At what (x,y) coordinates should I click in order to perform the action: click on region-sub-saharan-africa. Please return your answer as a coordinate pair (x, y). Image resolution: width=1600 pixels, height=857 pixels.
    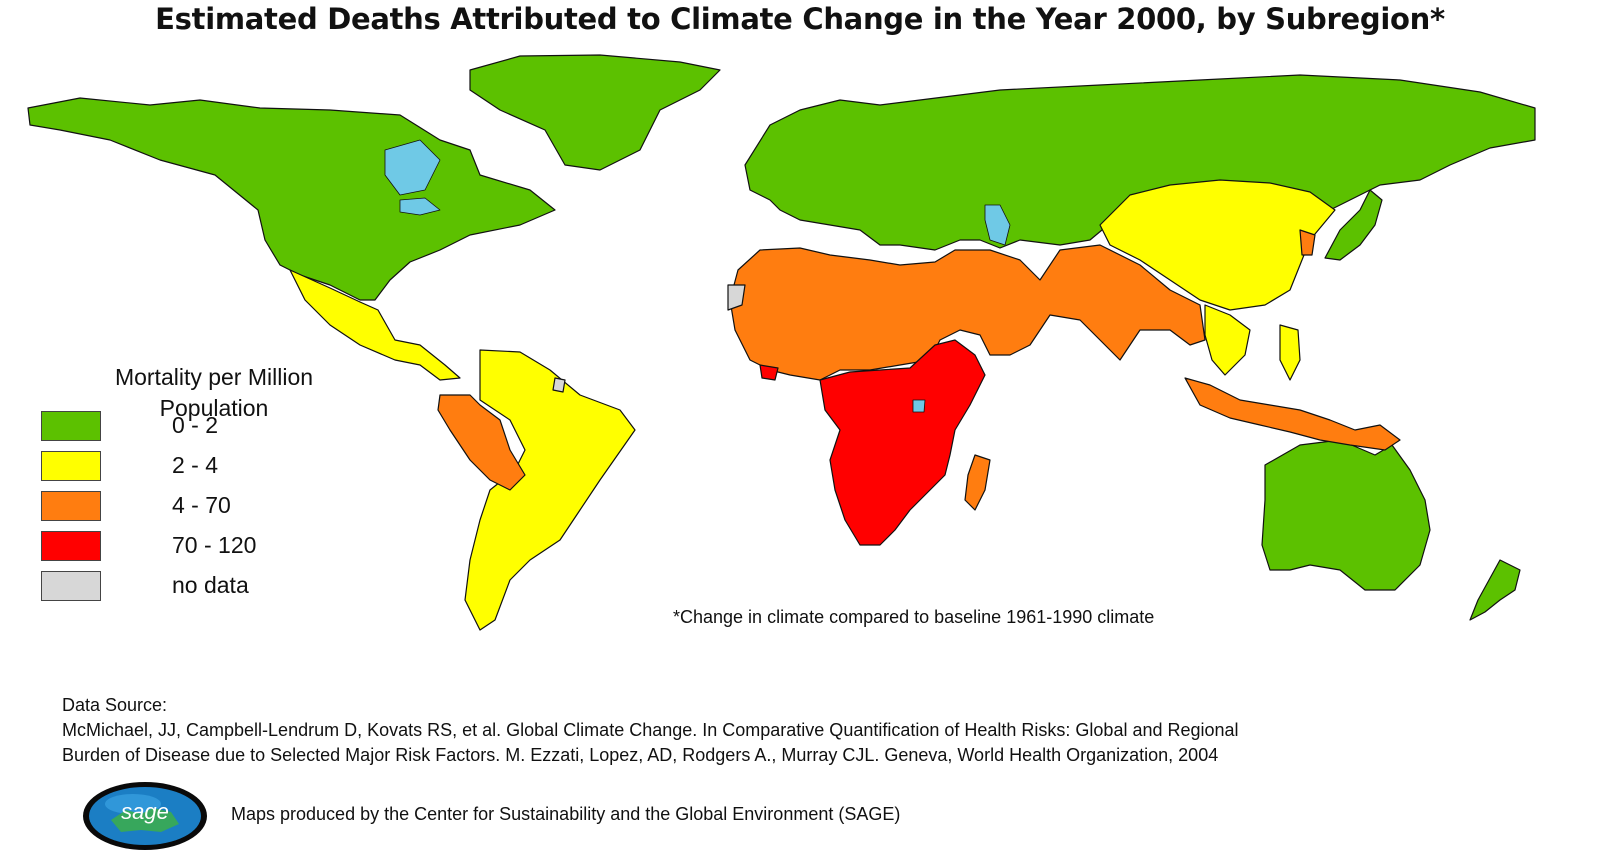
    Looking at the image, I should click on (902, 442).